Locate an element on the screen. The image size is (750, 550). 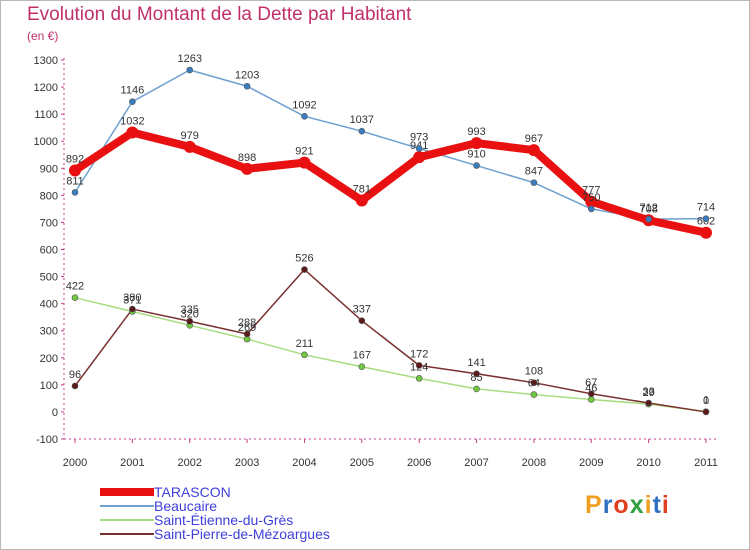
y-tick-label: 300 is located at coordinates (49, 332).